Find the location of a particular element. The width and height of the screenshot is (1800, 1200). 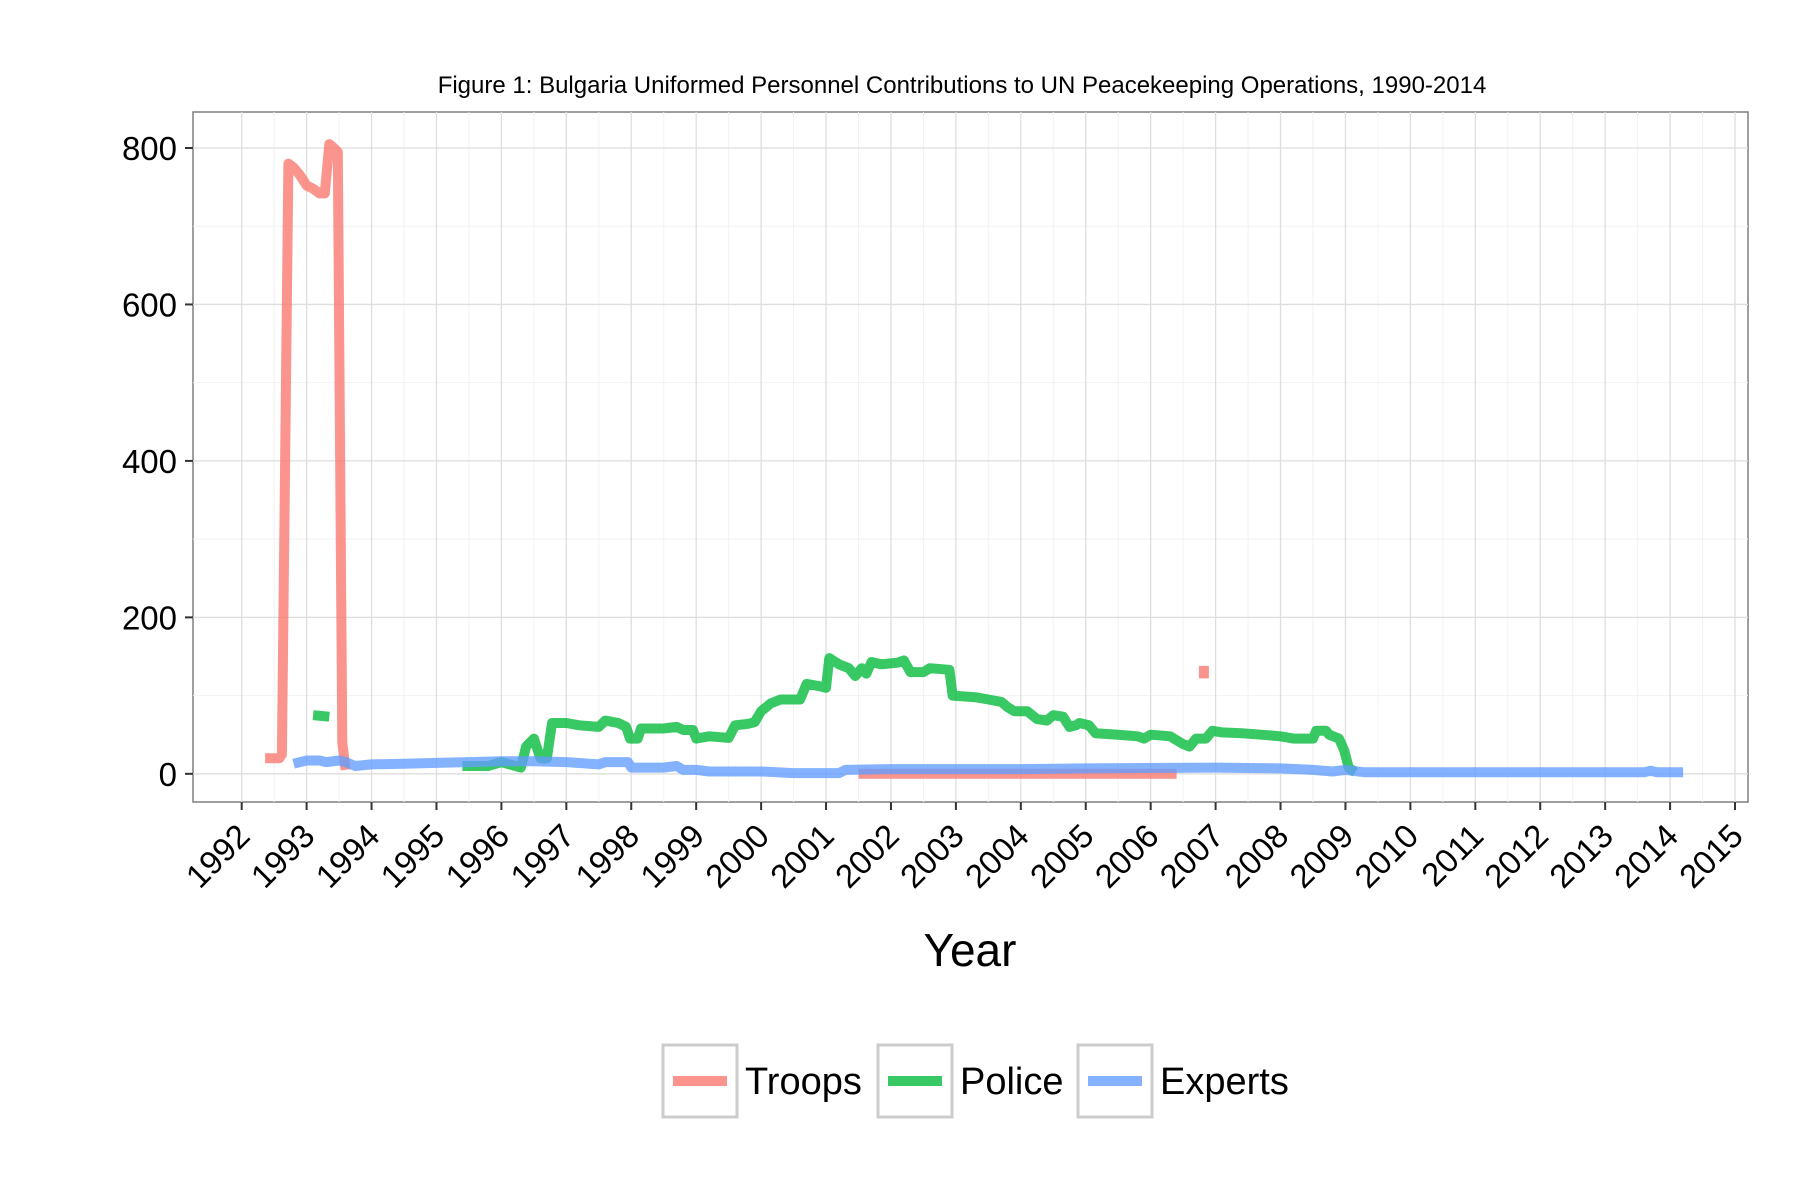

x-tick-label: 2012 is located at coordinates (1516, 856).